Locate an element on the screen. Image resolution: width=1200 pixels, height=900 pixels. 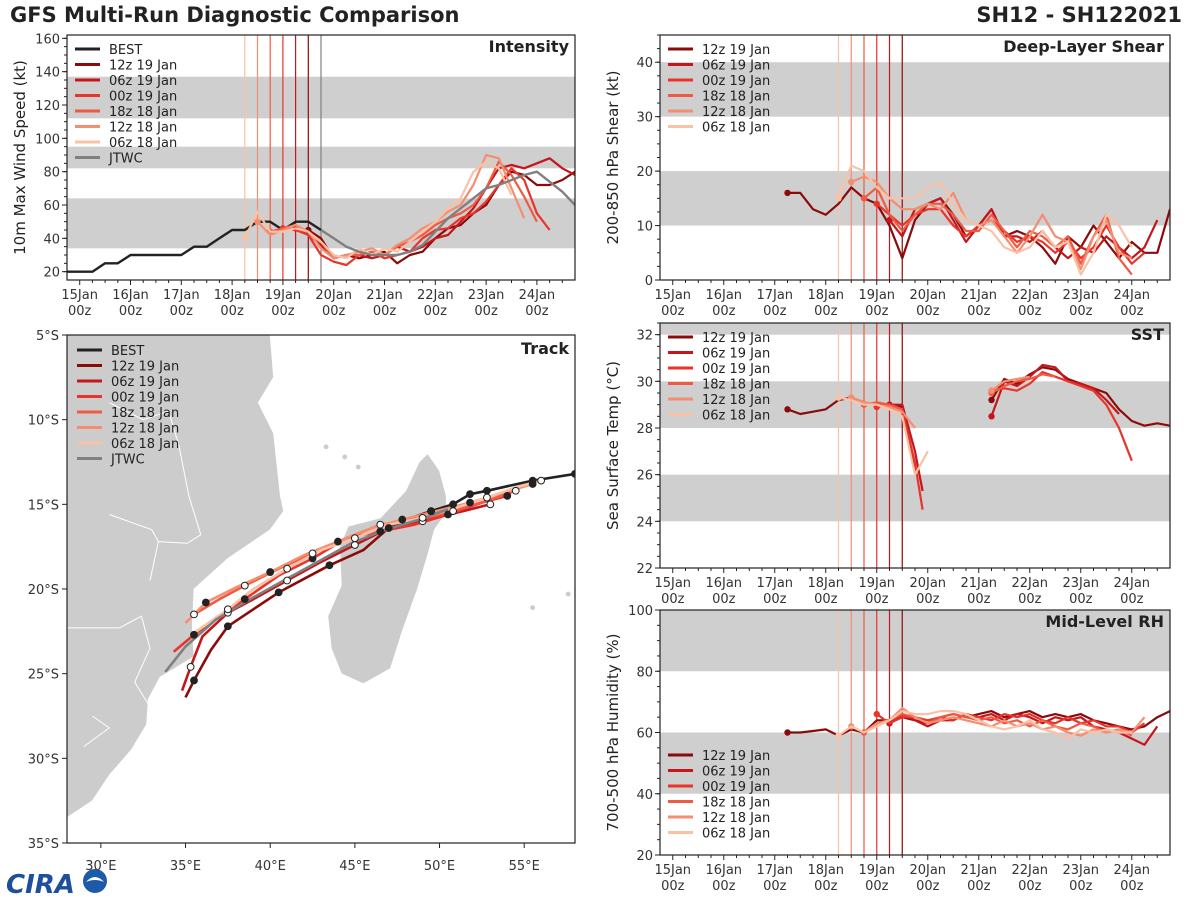
rh-ytick-label: 40 is located at coordinates (644, 795).